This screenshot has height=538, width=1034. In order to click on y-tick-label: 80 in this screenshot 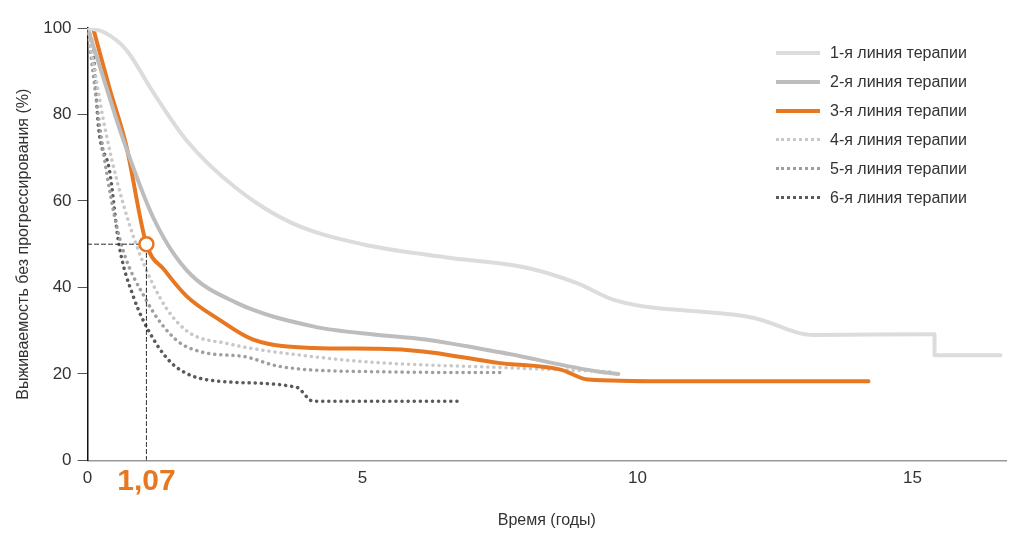, I will do `click(62, 114)`.